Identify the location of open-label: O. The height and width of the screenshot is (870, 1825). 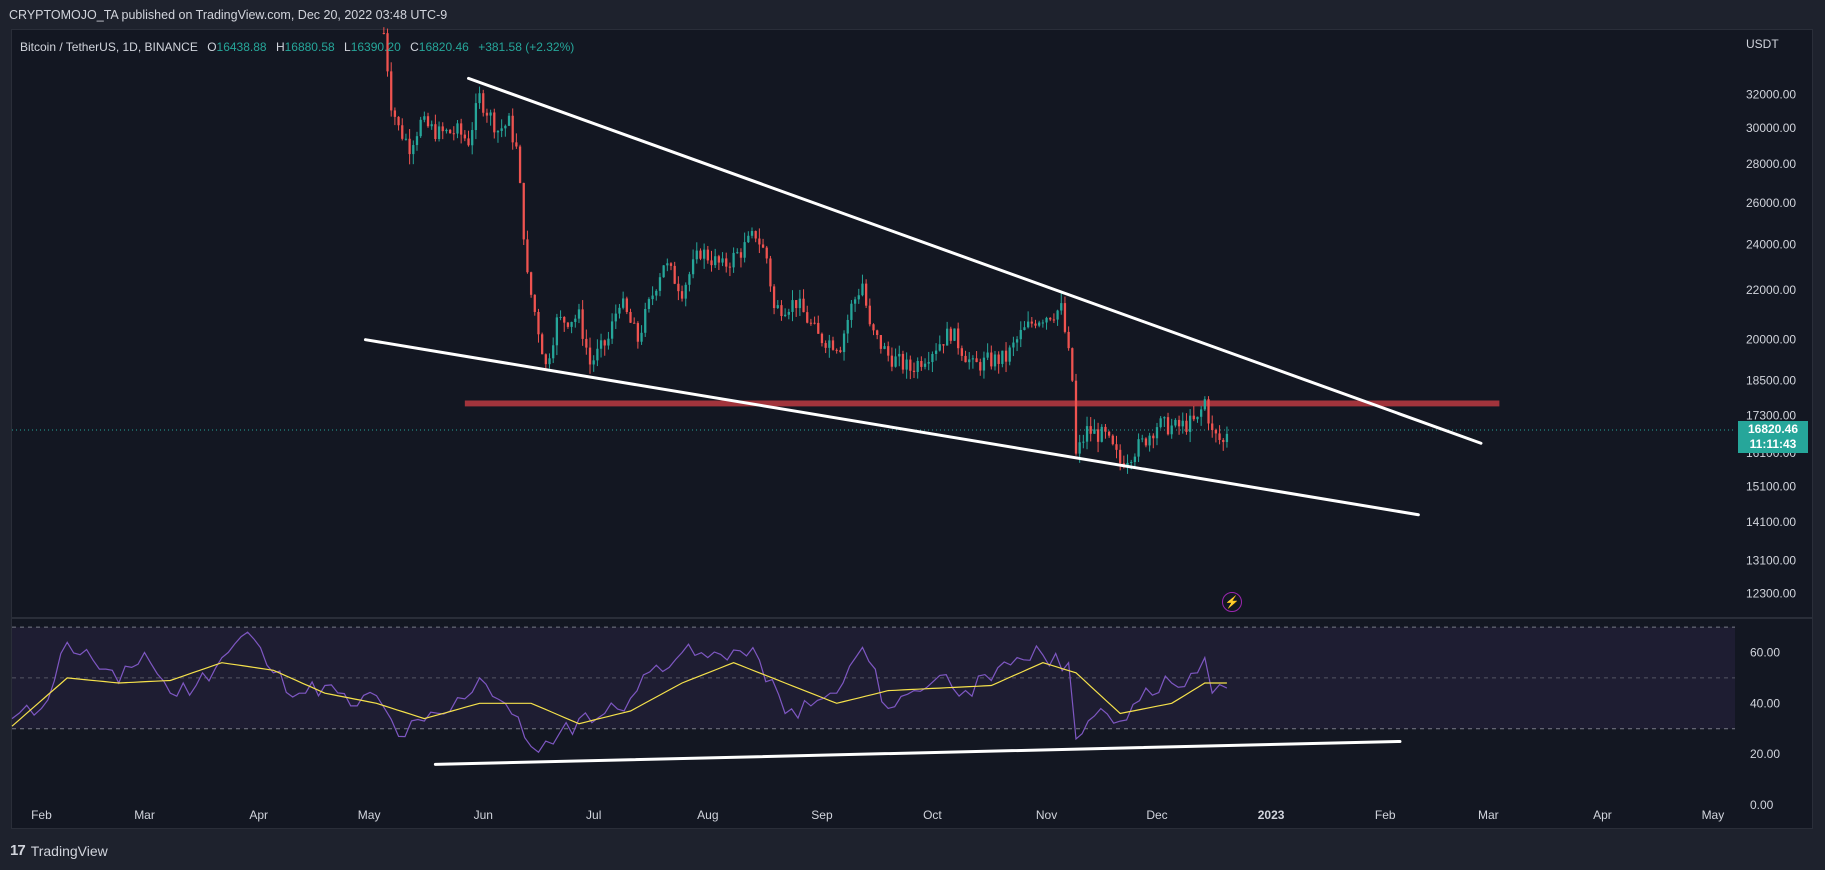
(212, 47).